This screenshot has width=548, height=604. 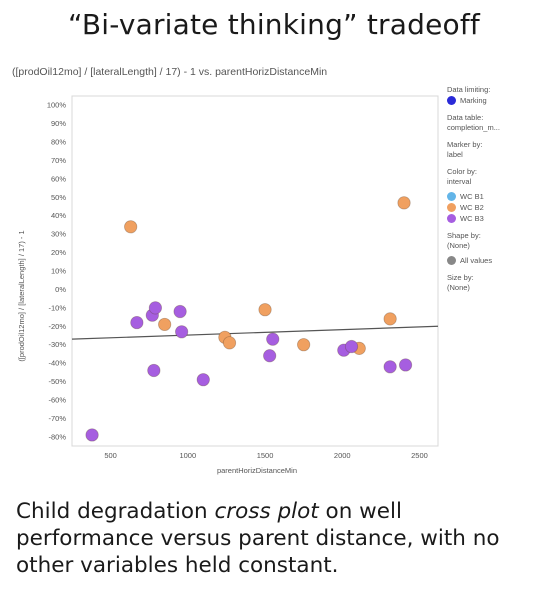 What do you see at coordinates (476, 260) in the screenshot?
I see `legend-all-values-label: All values` at bounding box center [476, 260].